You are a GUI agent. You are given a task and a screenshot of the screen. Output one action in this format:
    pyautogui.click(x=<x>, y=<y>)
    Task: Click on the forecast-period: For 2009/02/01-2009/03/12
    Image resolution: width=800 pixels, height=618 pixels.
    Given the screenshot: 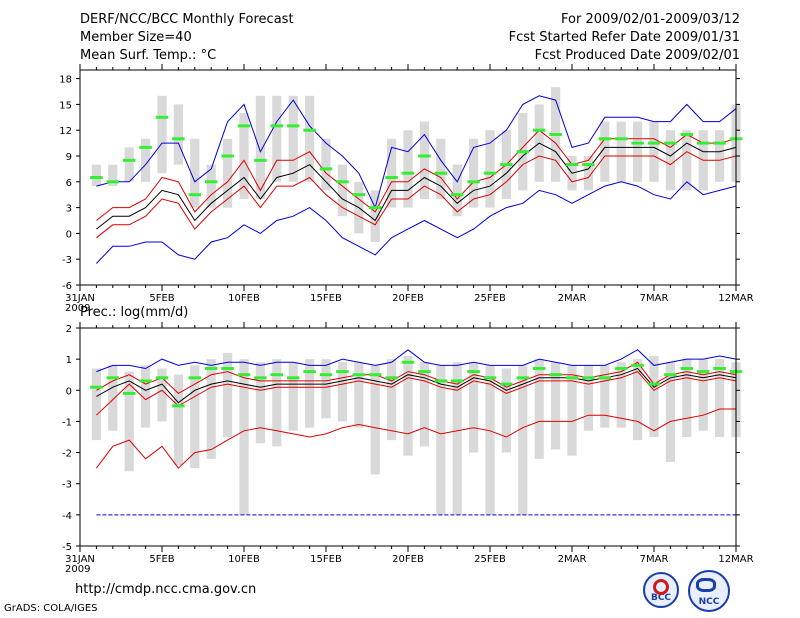 What is the action you would take?
    pyautogui.click(x=650, y=19)
    